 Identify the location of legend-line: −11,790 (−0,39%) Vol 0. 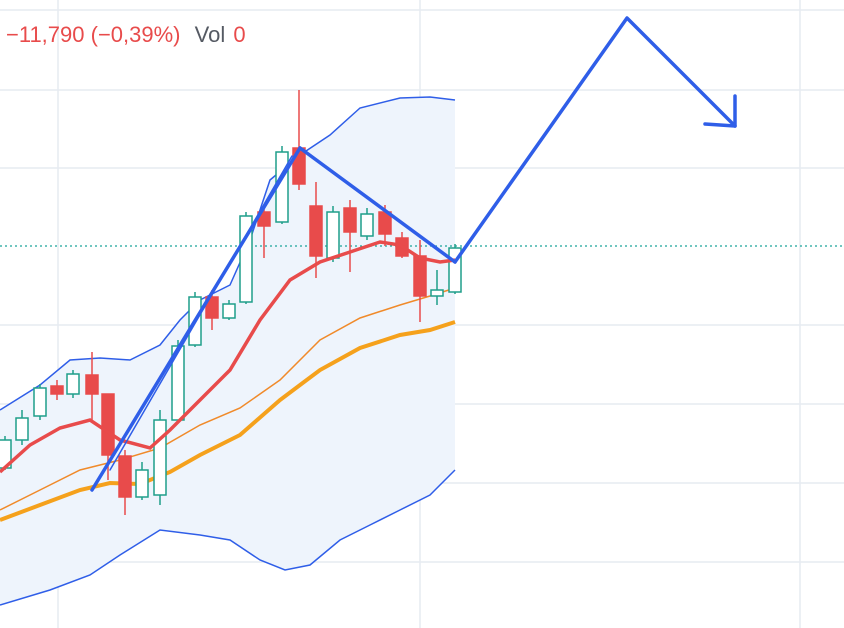
(126, 34).